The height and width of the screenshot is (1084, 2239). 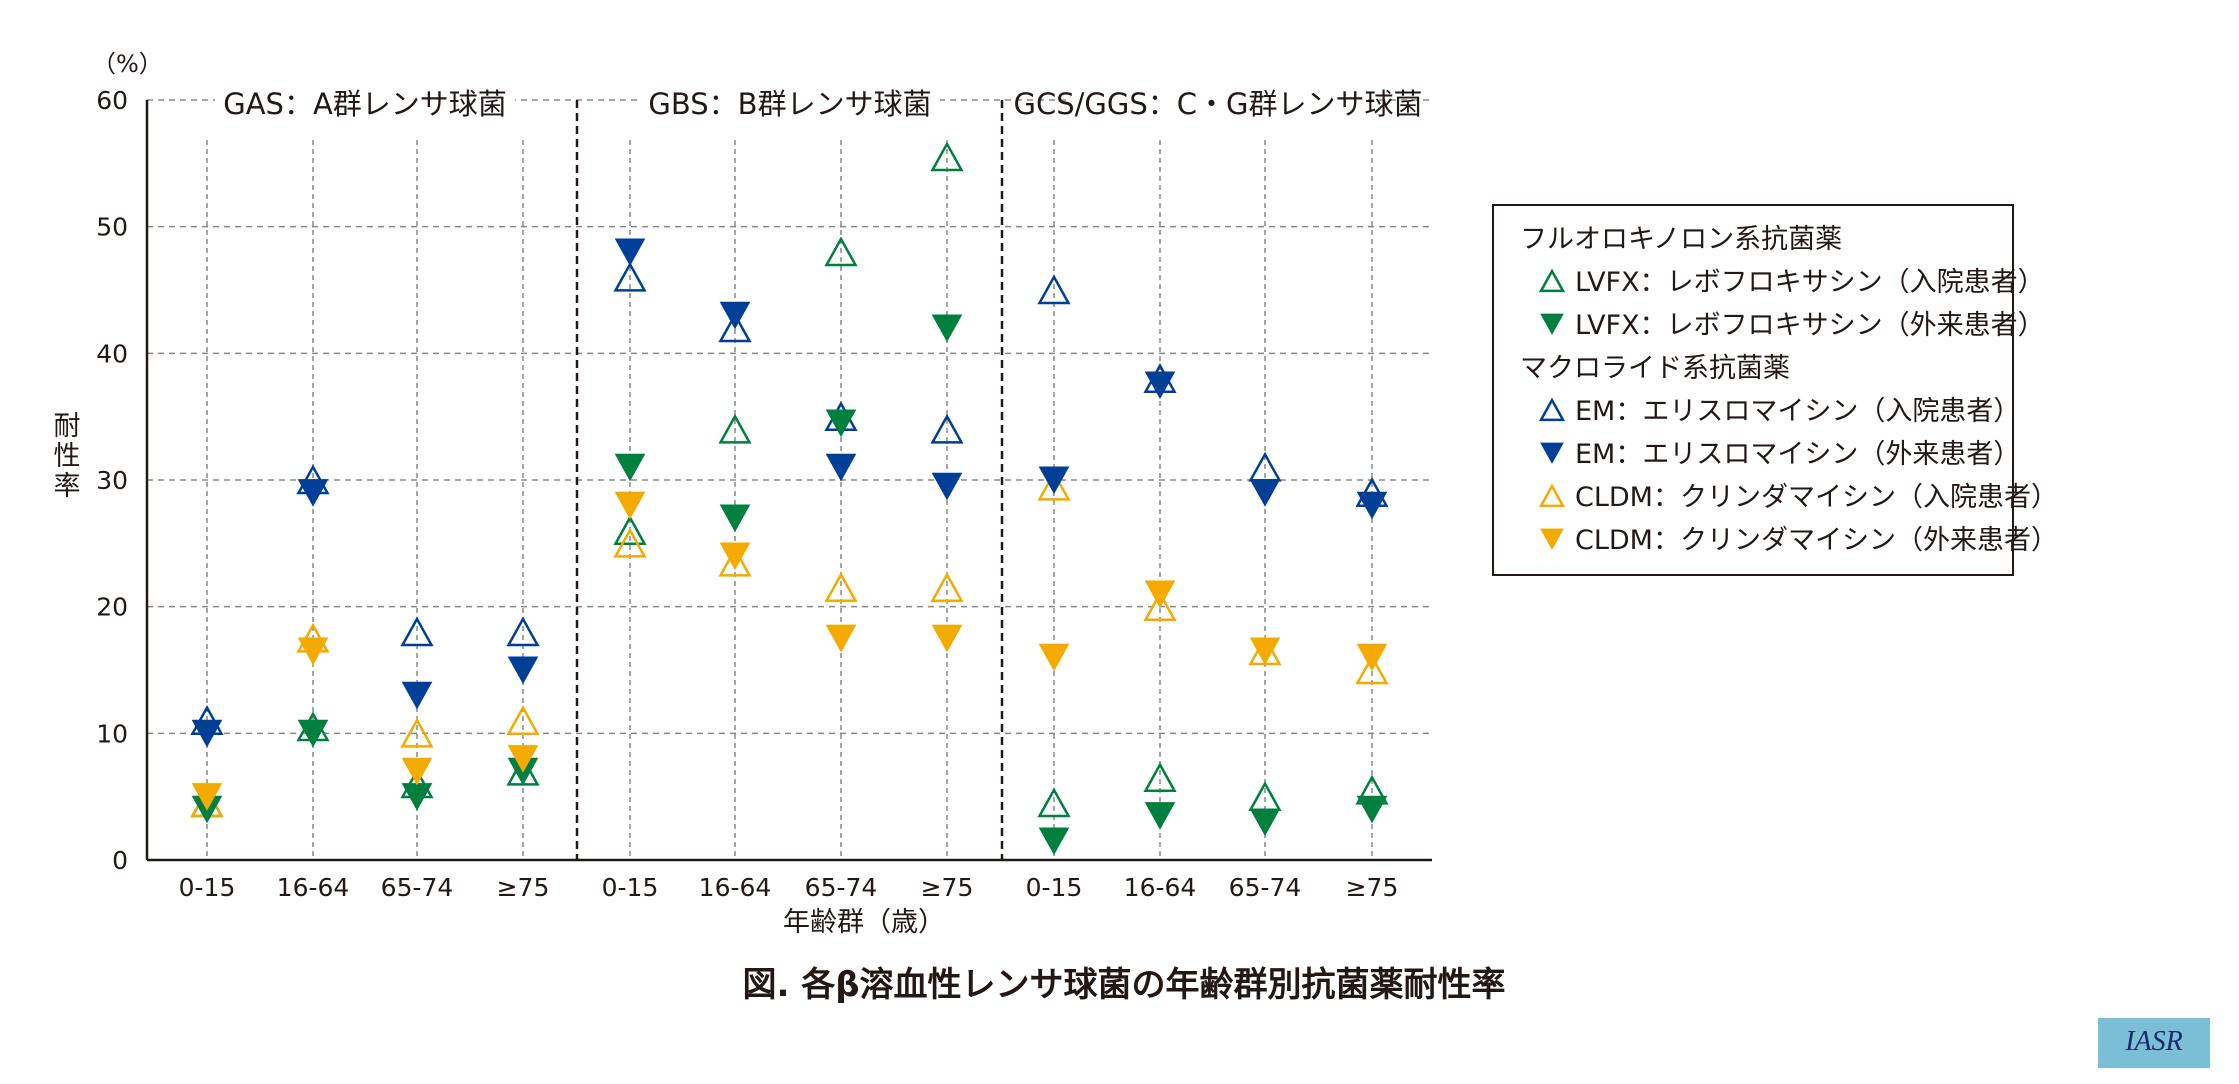 What do you see at coordinates (1753, 390) in the screenshot?
I see `legend-box` at bounding box center [1753, 390].